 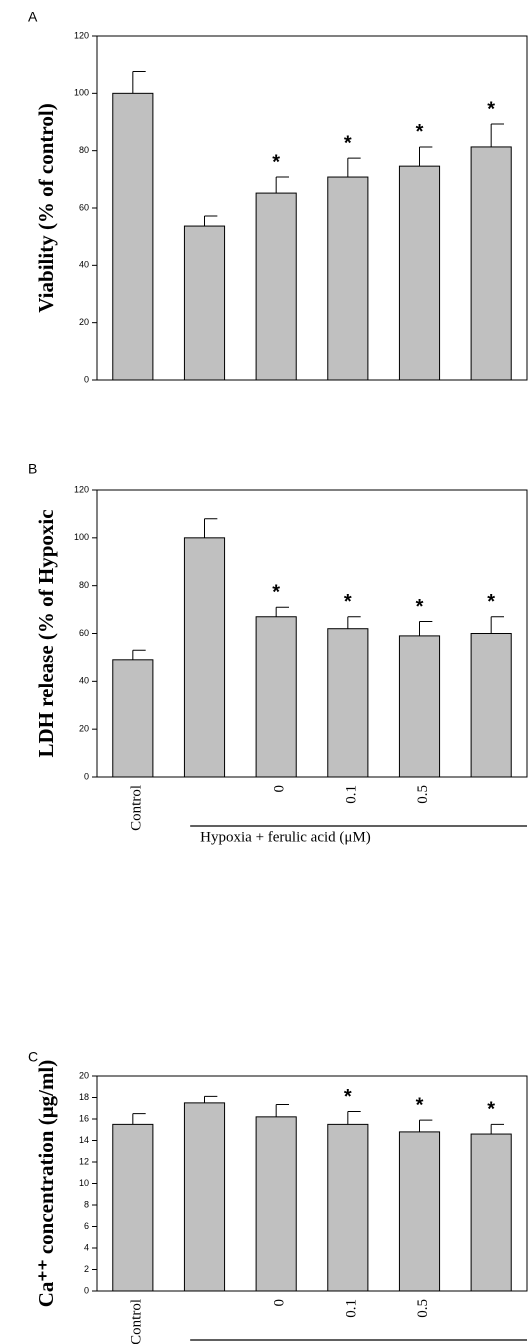 What do you see at coordinates (84, 1161) in the screenshot?
I see `y-tick-label: 12` at bounding box center [84, 1161].